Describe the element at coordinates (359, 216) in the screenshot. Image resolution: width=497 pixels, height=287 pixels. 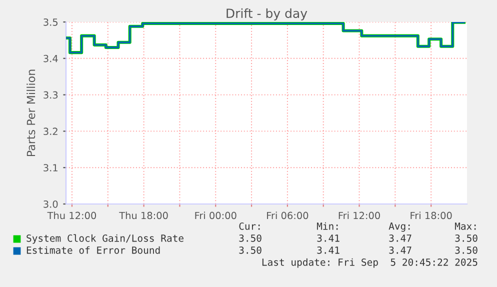
I see `x-tick-label: Fri 12:00` at that location.